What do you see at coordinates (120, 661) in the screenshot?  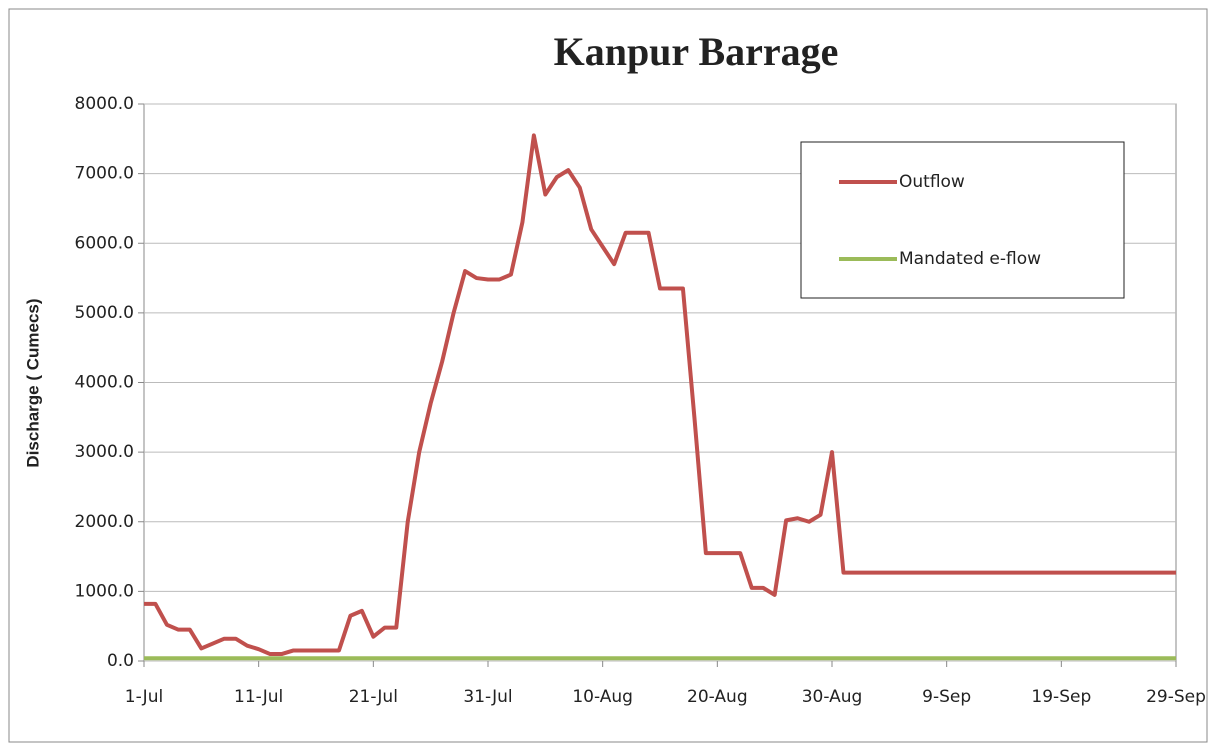 I see `y-tick-label: 0.0` at bounding box center [120, 661].